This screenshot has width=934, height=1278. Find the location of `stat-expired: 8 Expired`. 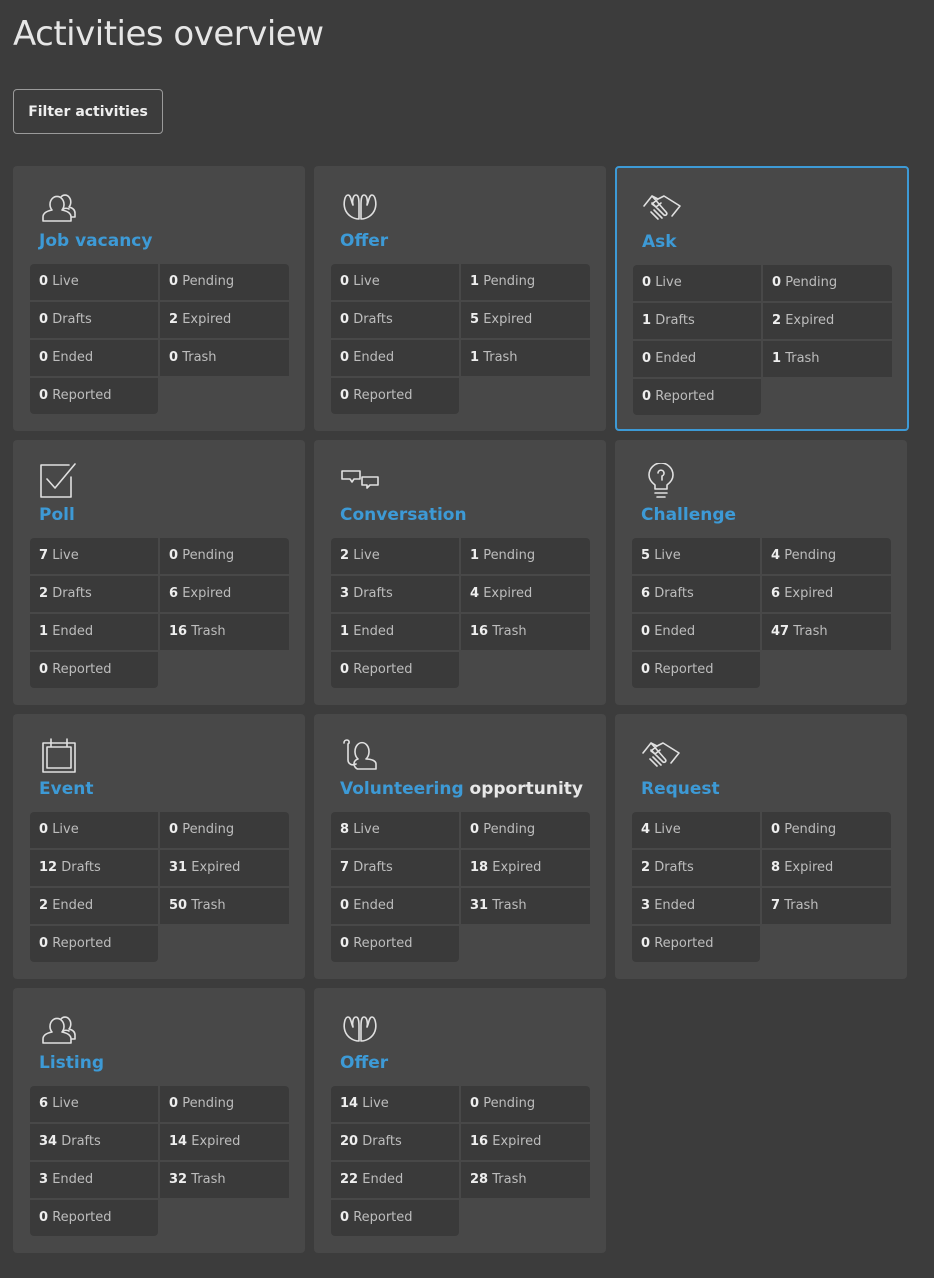

stat-expired: 8 Expired is located at coordinates (826, 868).